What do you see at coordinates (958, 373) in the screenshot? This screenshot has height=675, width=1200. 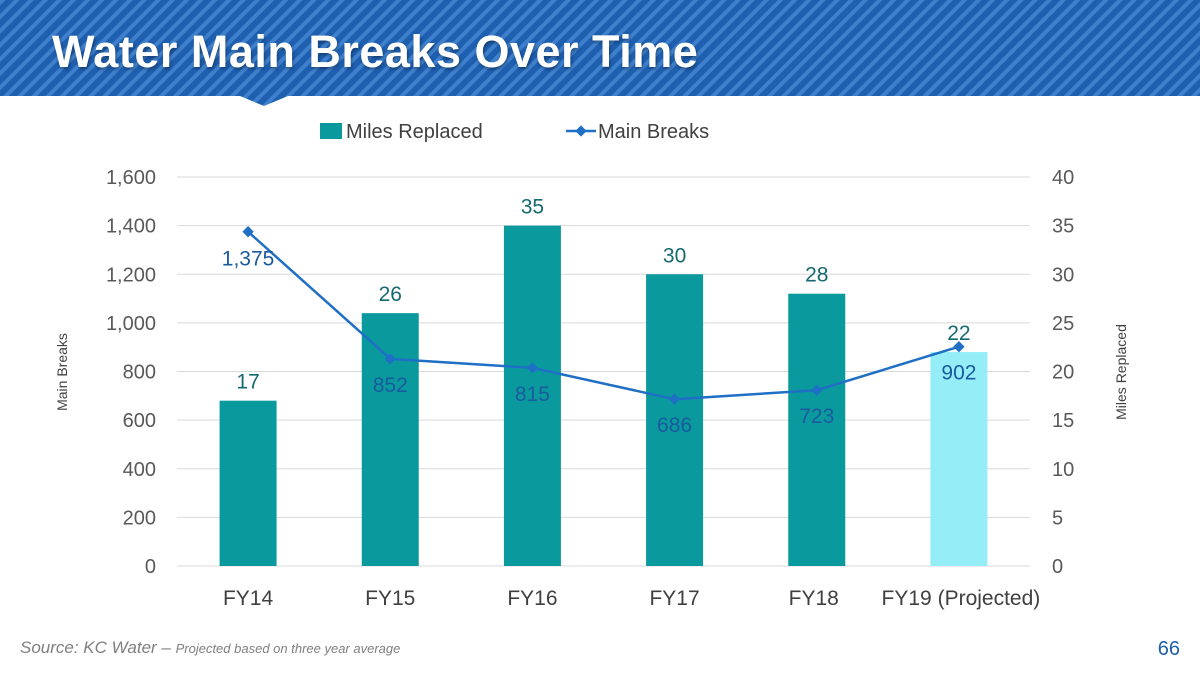 I see `line-value-label: 902` at bounding box center [958, 373].